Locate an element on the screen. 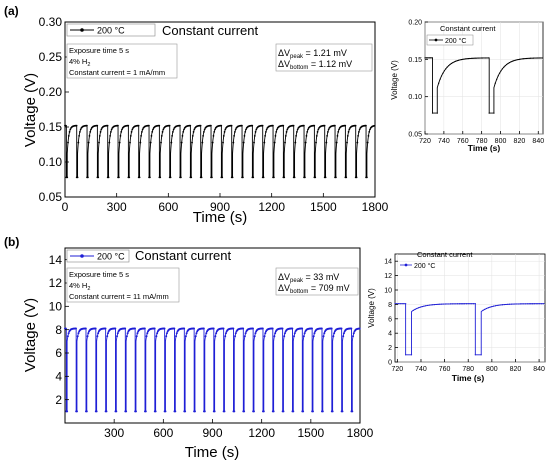 The image size is (550, 462). y-tick-label: 14 is located at coordinates (56, 260).